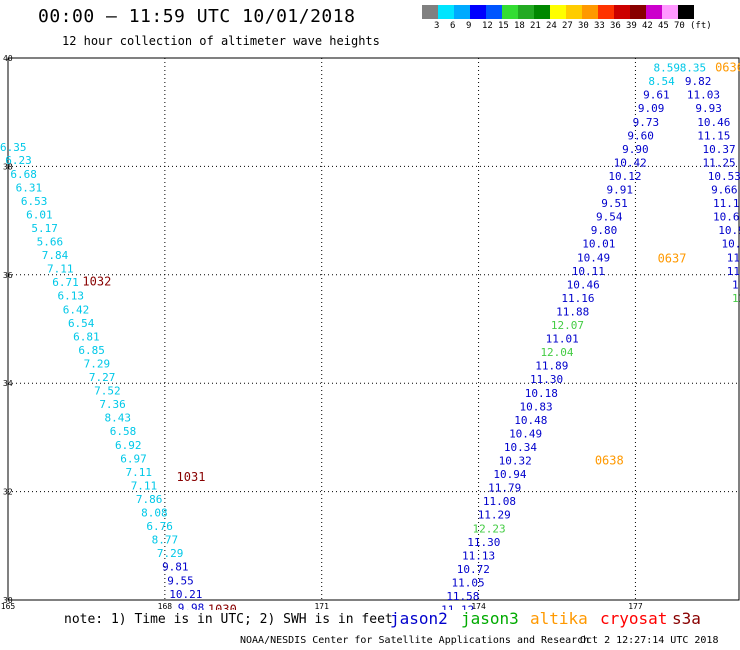 The width and height of the screenshot is (740, 650). Describe the element at coordinates (598, 244) in the screenshot. I see `wave-height-label: 10.01` at that location.